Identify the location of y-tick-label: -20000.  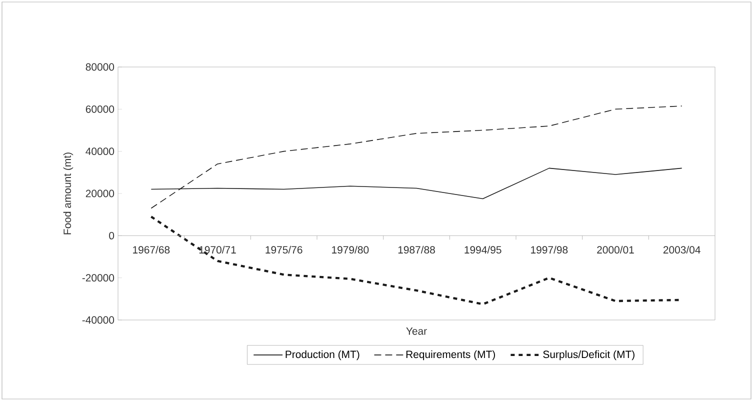
(98, 278).